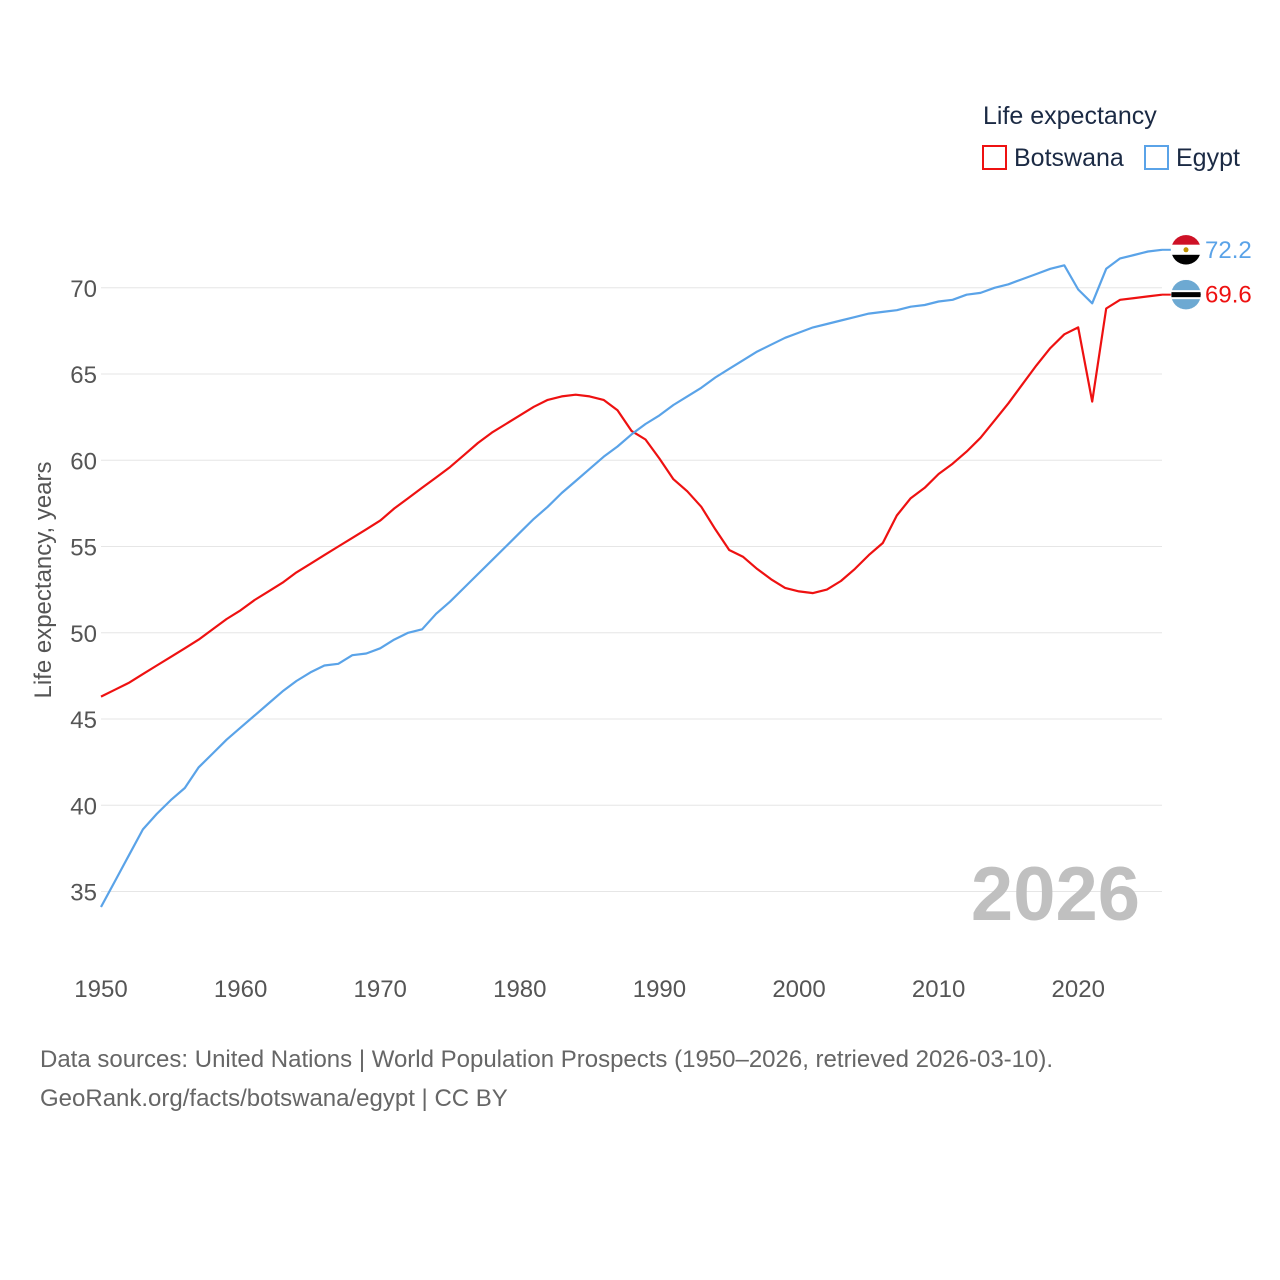 The image size is (1280, 1280). What do you see at coordinates (994, 157) in the screenshot?
I see `legend-swatch-botswana` at bounding box center [994, 157].